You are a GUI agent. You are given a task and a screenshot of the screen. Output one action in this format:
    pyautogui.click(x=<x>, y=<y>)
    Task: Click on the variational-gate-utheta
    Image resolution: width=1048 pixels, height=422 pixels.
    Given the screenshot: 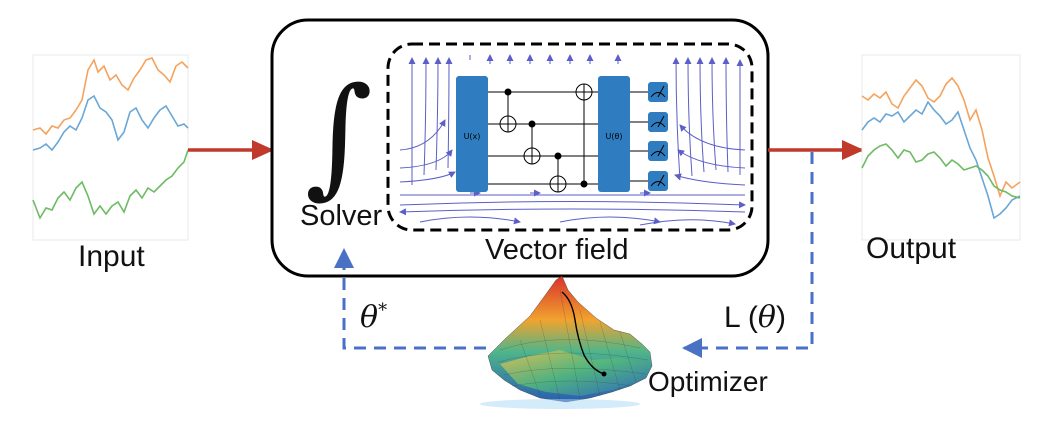 What is the action you would take?
    pyautogui.click(x=614, y=134)
    